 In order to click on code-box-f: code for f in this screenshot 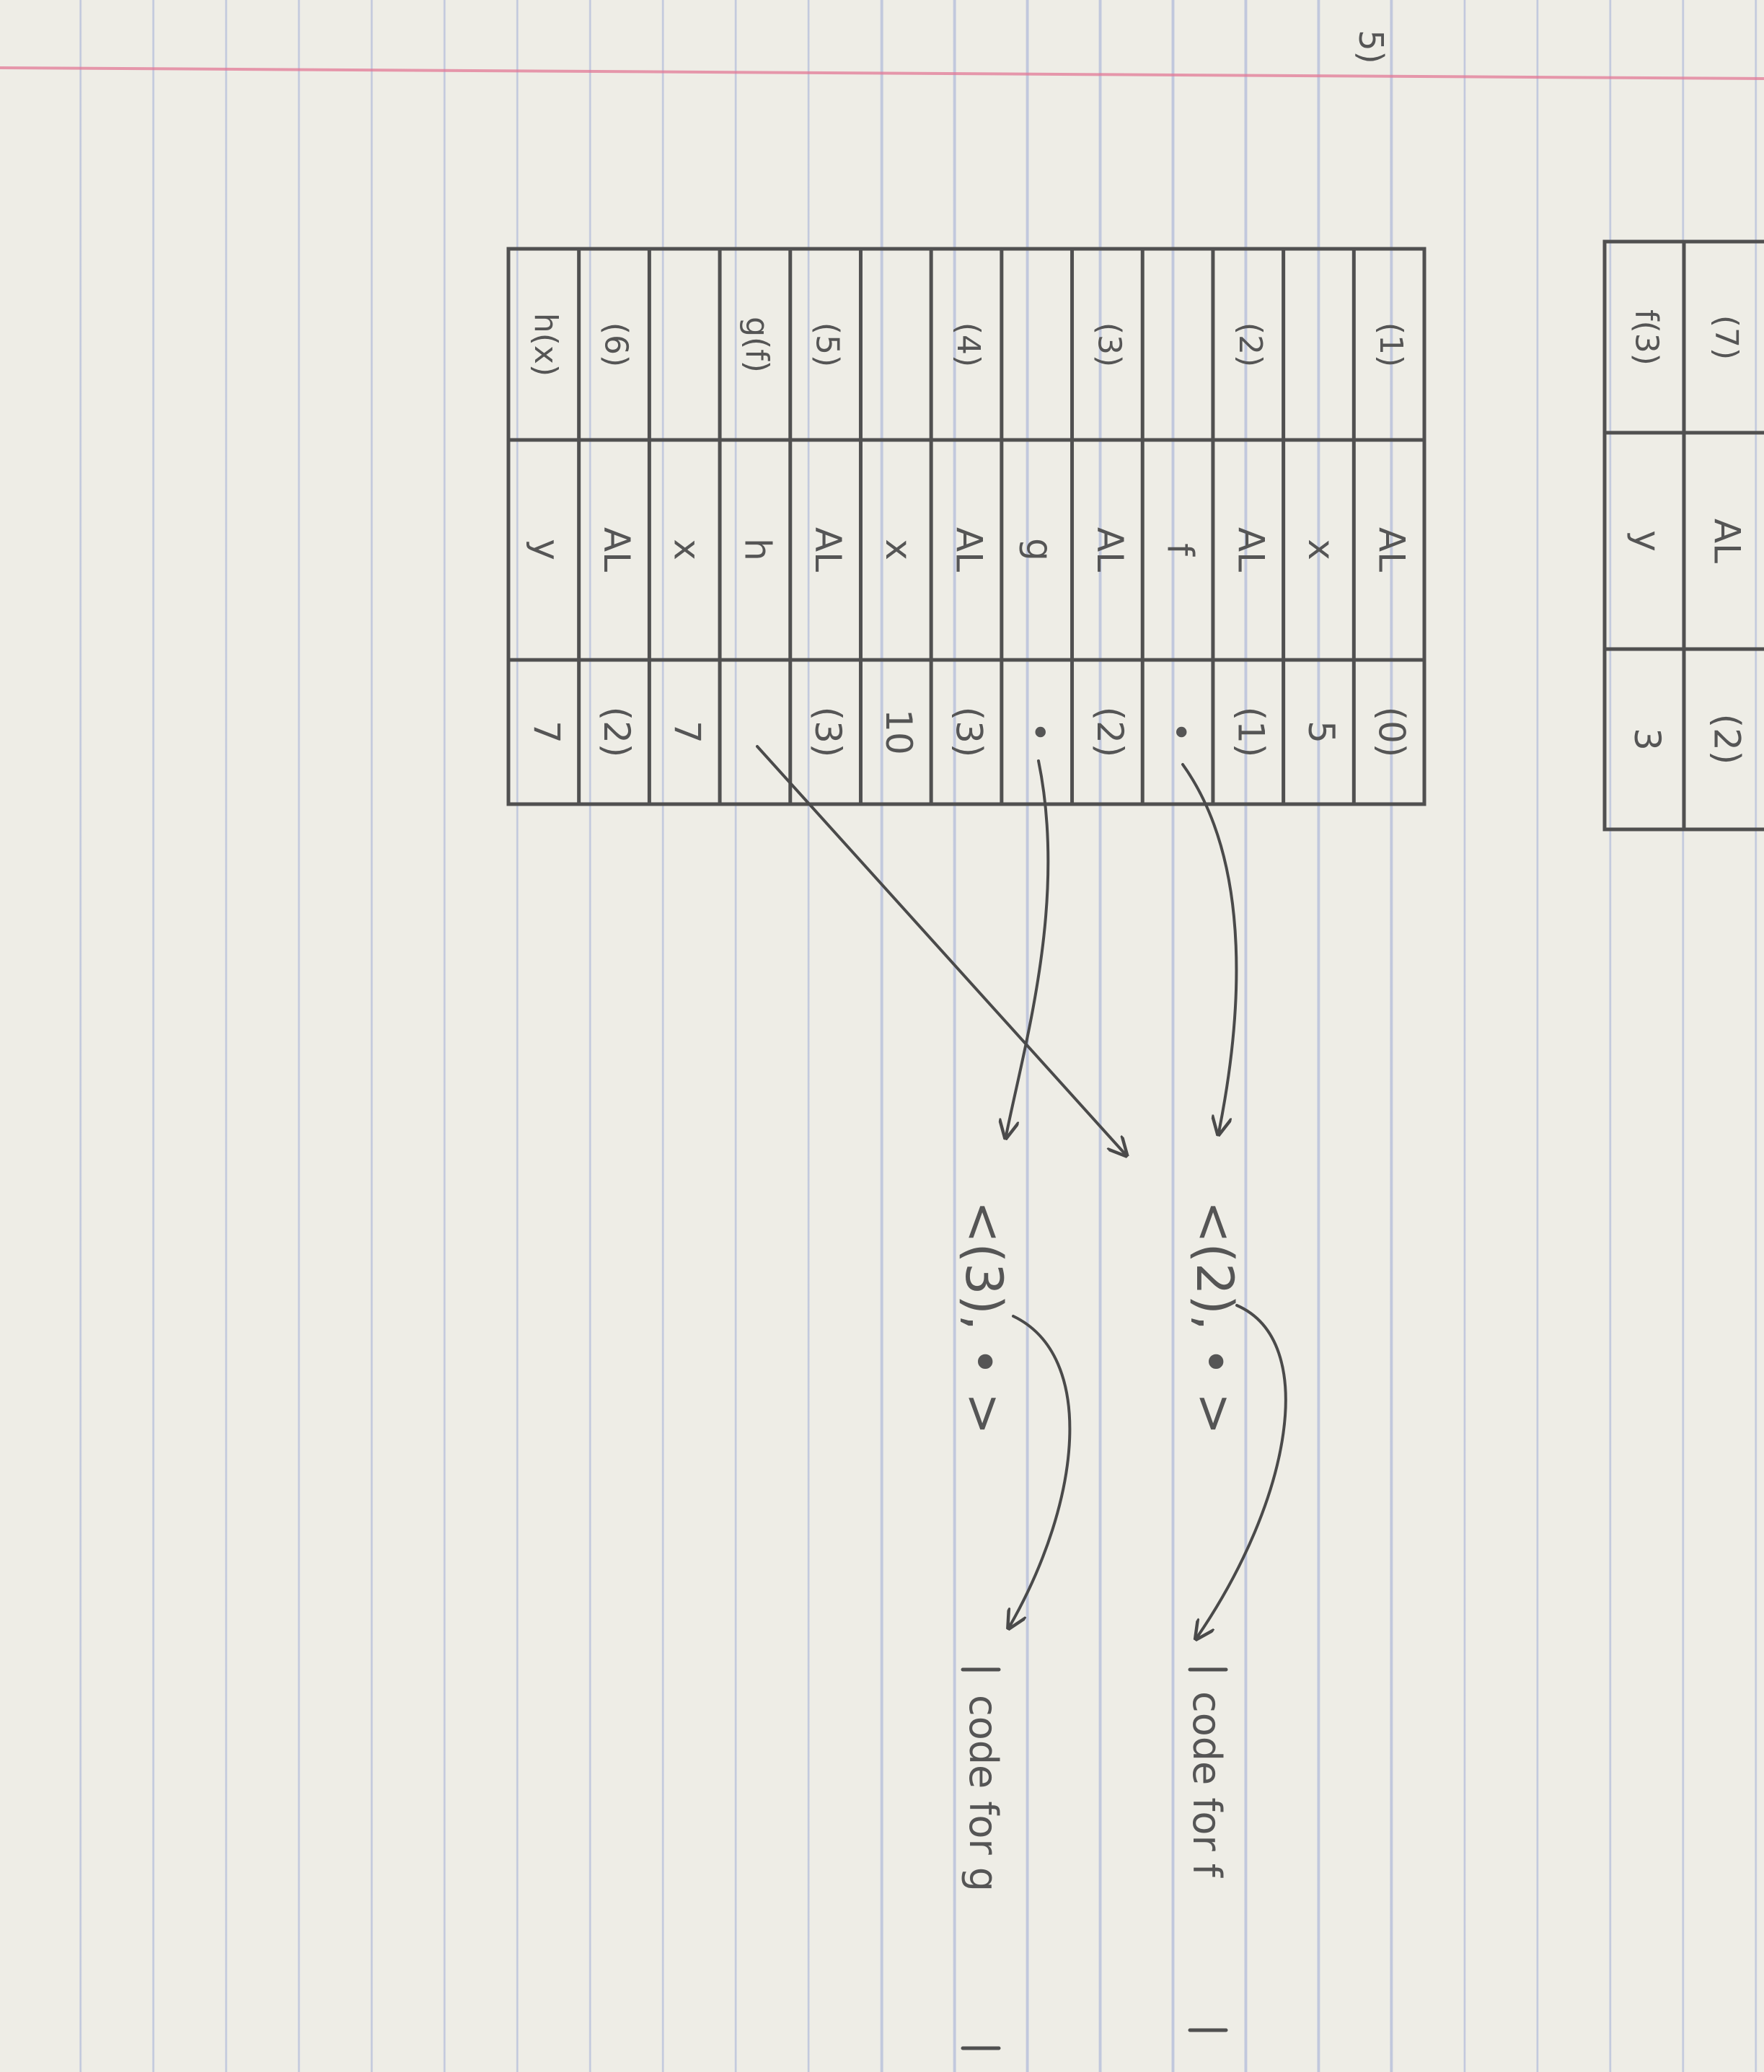, I will do `click(1207, 1849)`.